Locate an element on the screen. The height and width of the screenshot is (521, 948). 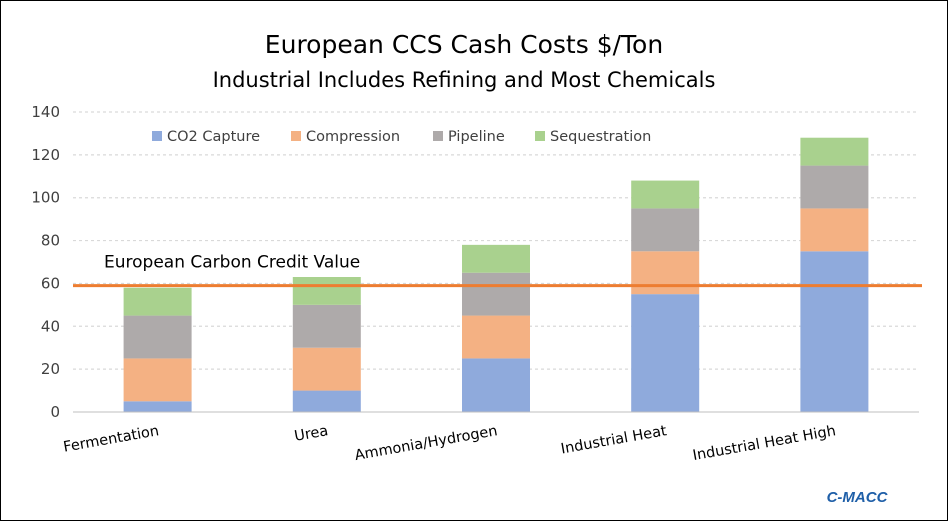
bar-pipeline-urea is located at coordinates (326, 326).